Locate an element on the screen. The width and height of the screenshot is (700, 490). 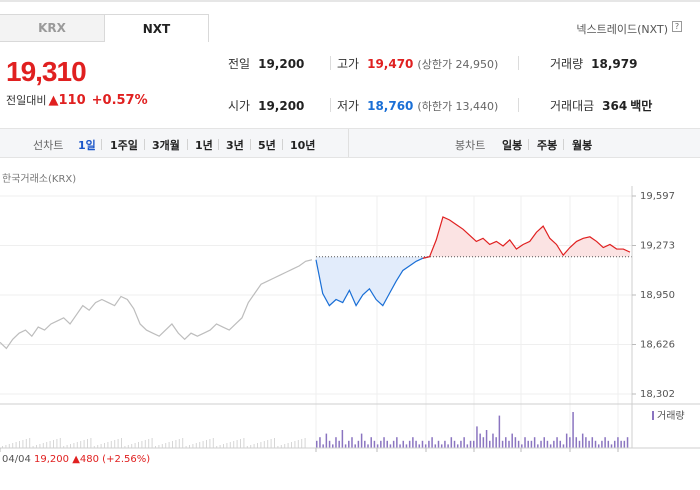
stat-low-value: 18,760 is located at coordinates (390, 106).